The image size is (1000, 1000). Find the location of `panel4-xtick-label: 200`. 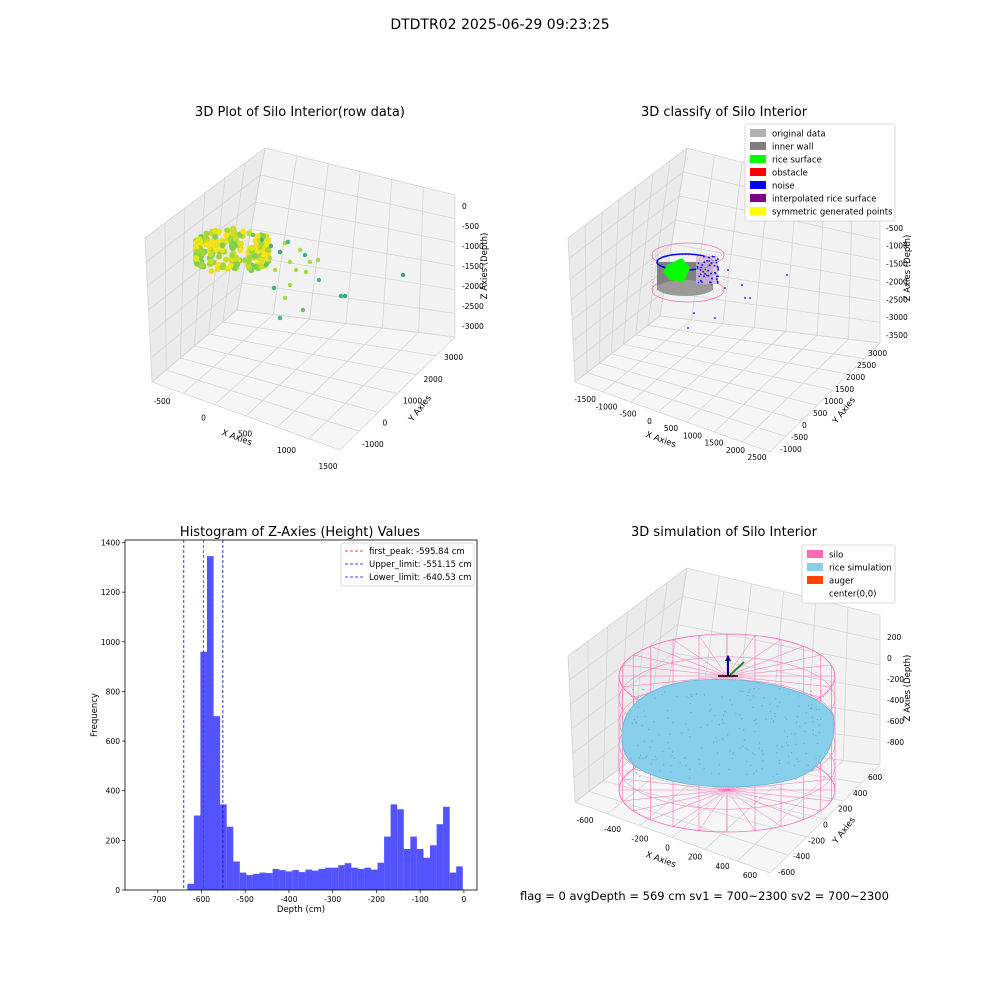

panel4-xtick-label: 200 is located at coordinates (695, 857).